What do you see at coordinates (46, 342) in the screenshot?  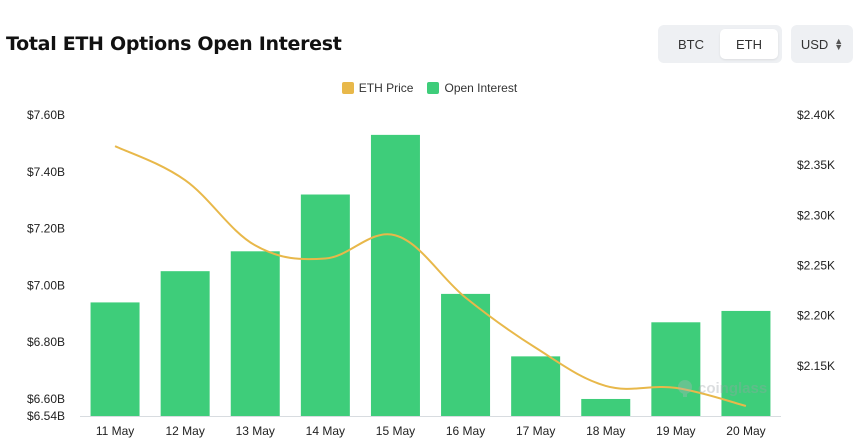 I see `left-axis-tick-label: $6.80B` at bounding box center [46, 342].